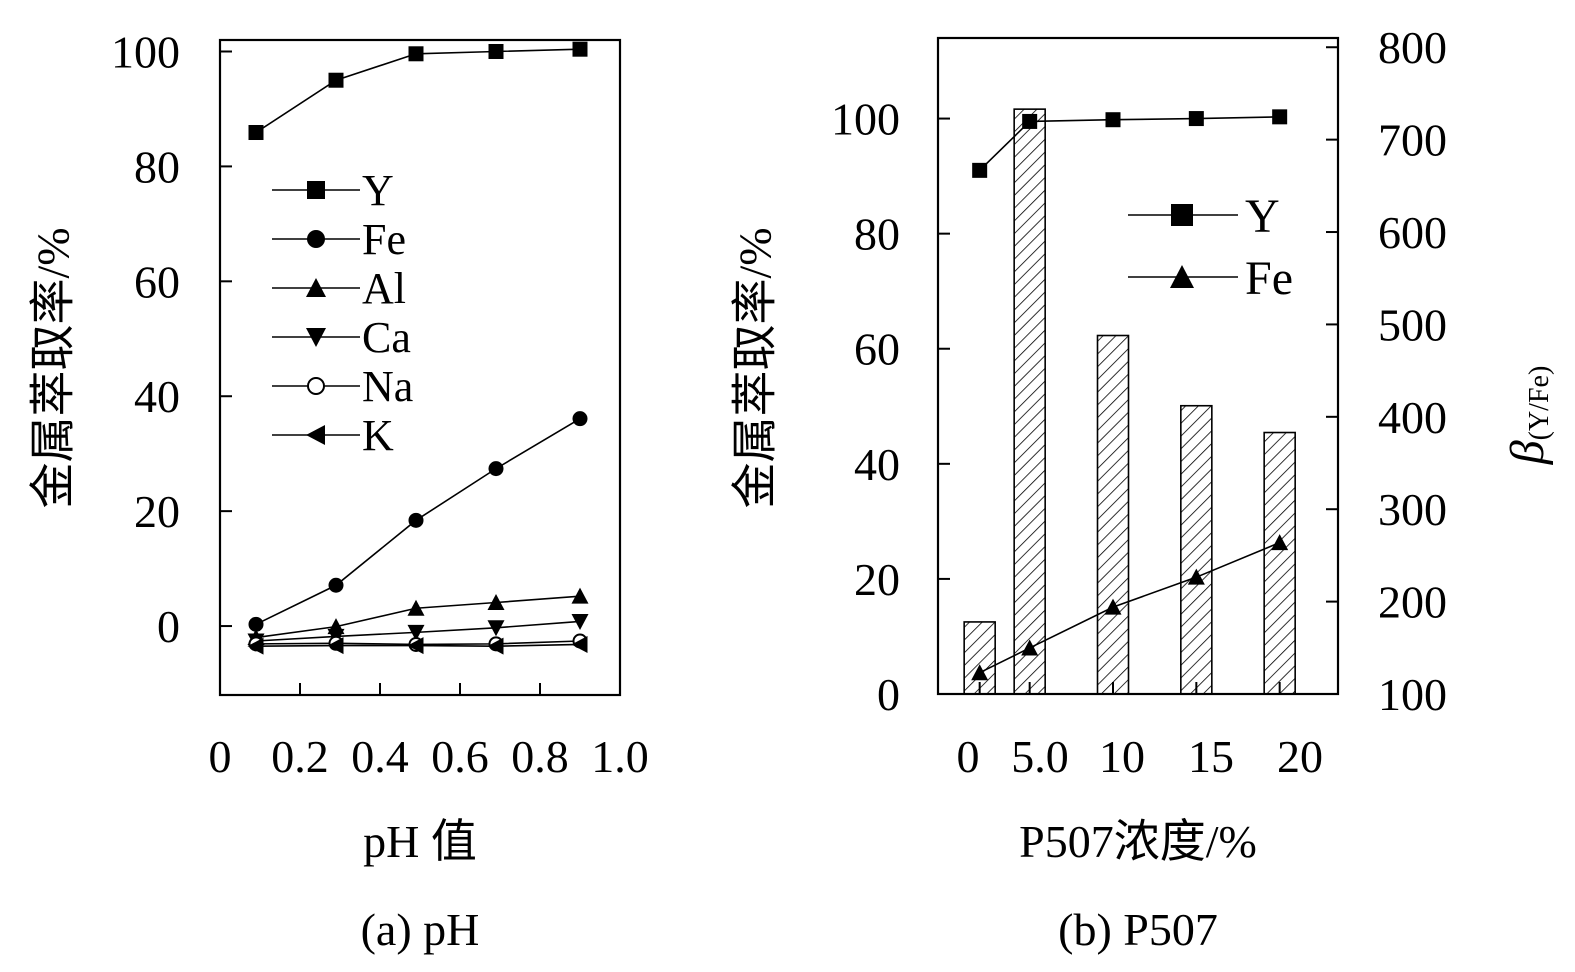 Image resolution: width=1575 pixels, height=972 pixels. Describe the element at coordinates (1122, 756) in the screenshot. I see `x-tick-label: 10` at that location.